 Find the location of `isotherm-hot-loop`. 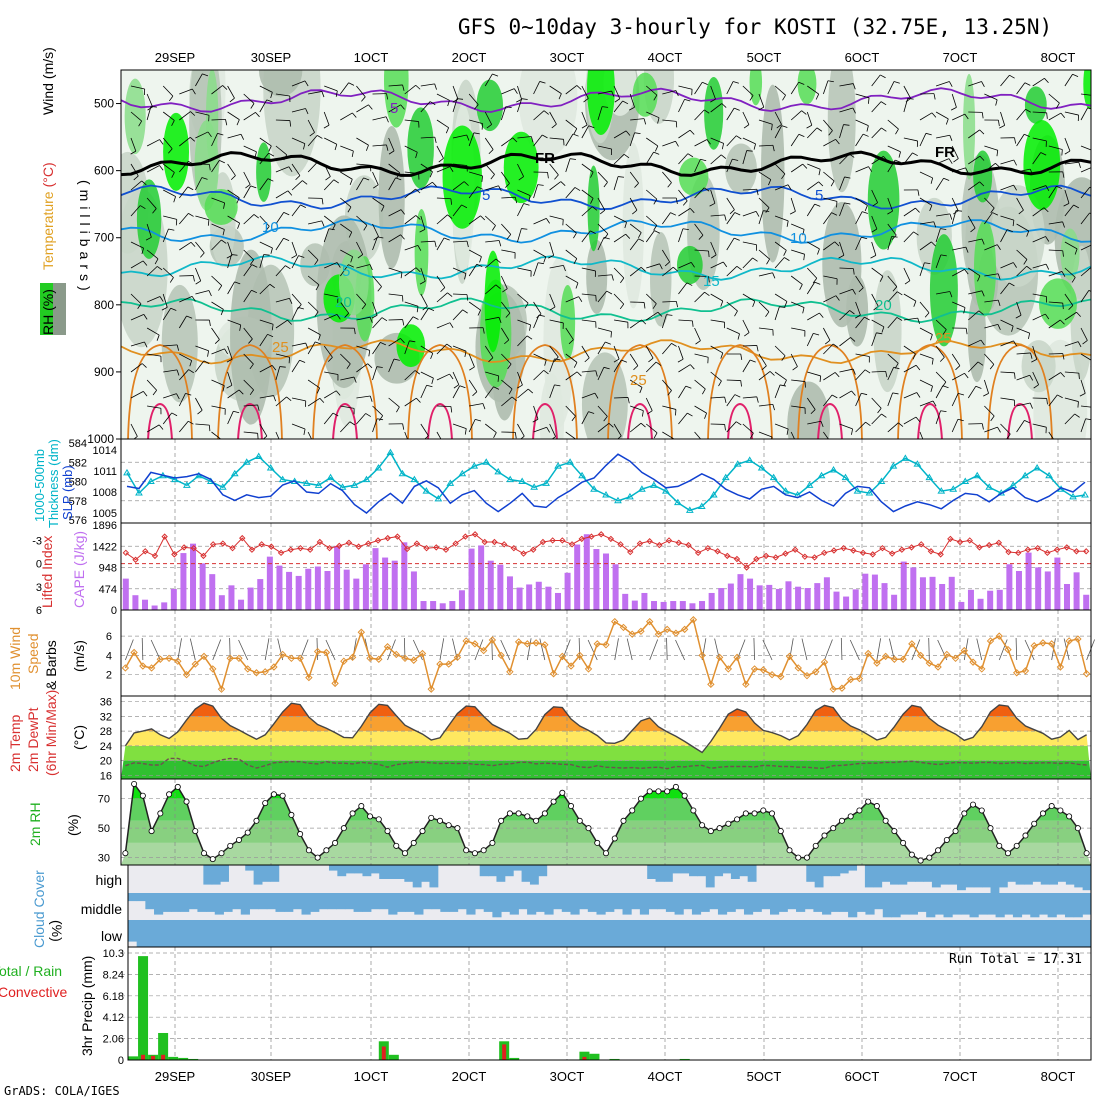

isotherm-hot-loop is located at coordinates (250, 420).